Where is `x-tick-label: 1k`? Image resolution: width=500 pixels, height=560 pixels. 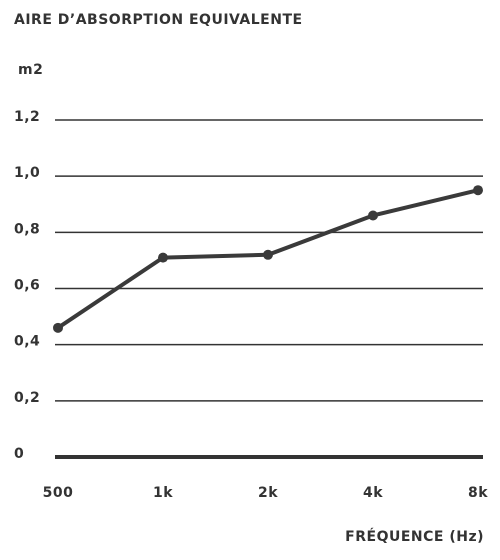
x-tick-label: 1k is located at coordinates (163, 493).